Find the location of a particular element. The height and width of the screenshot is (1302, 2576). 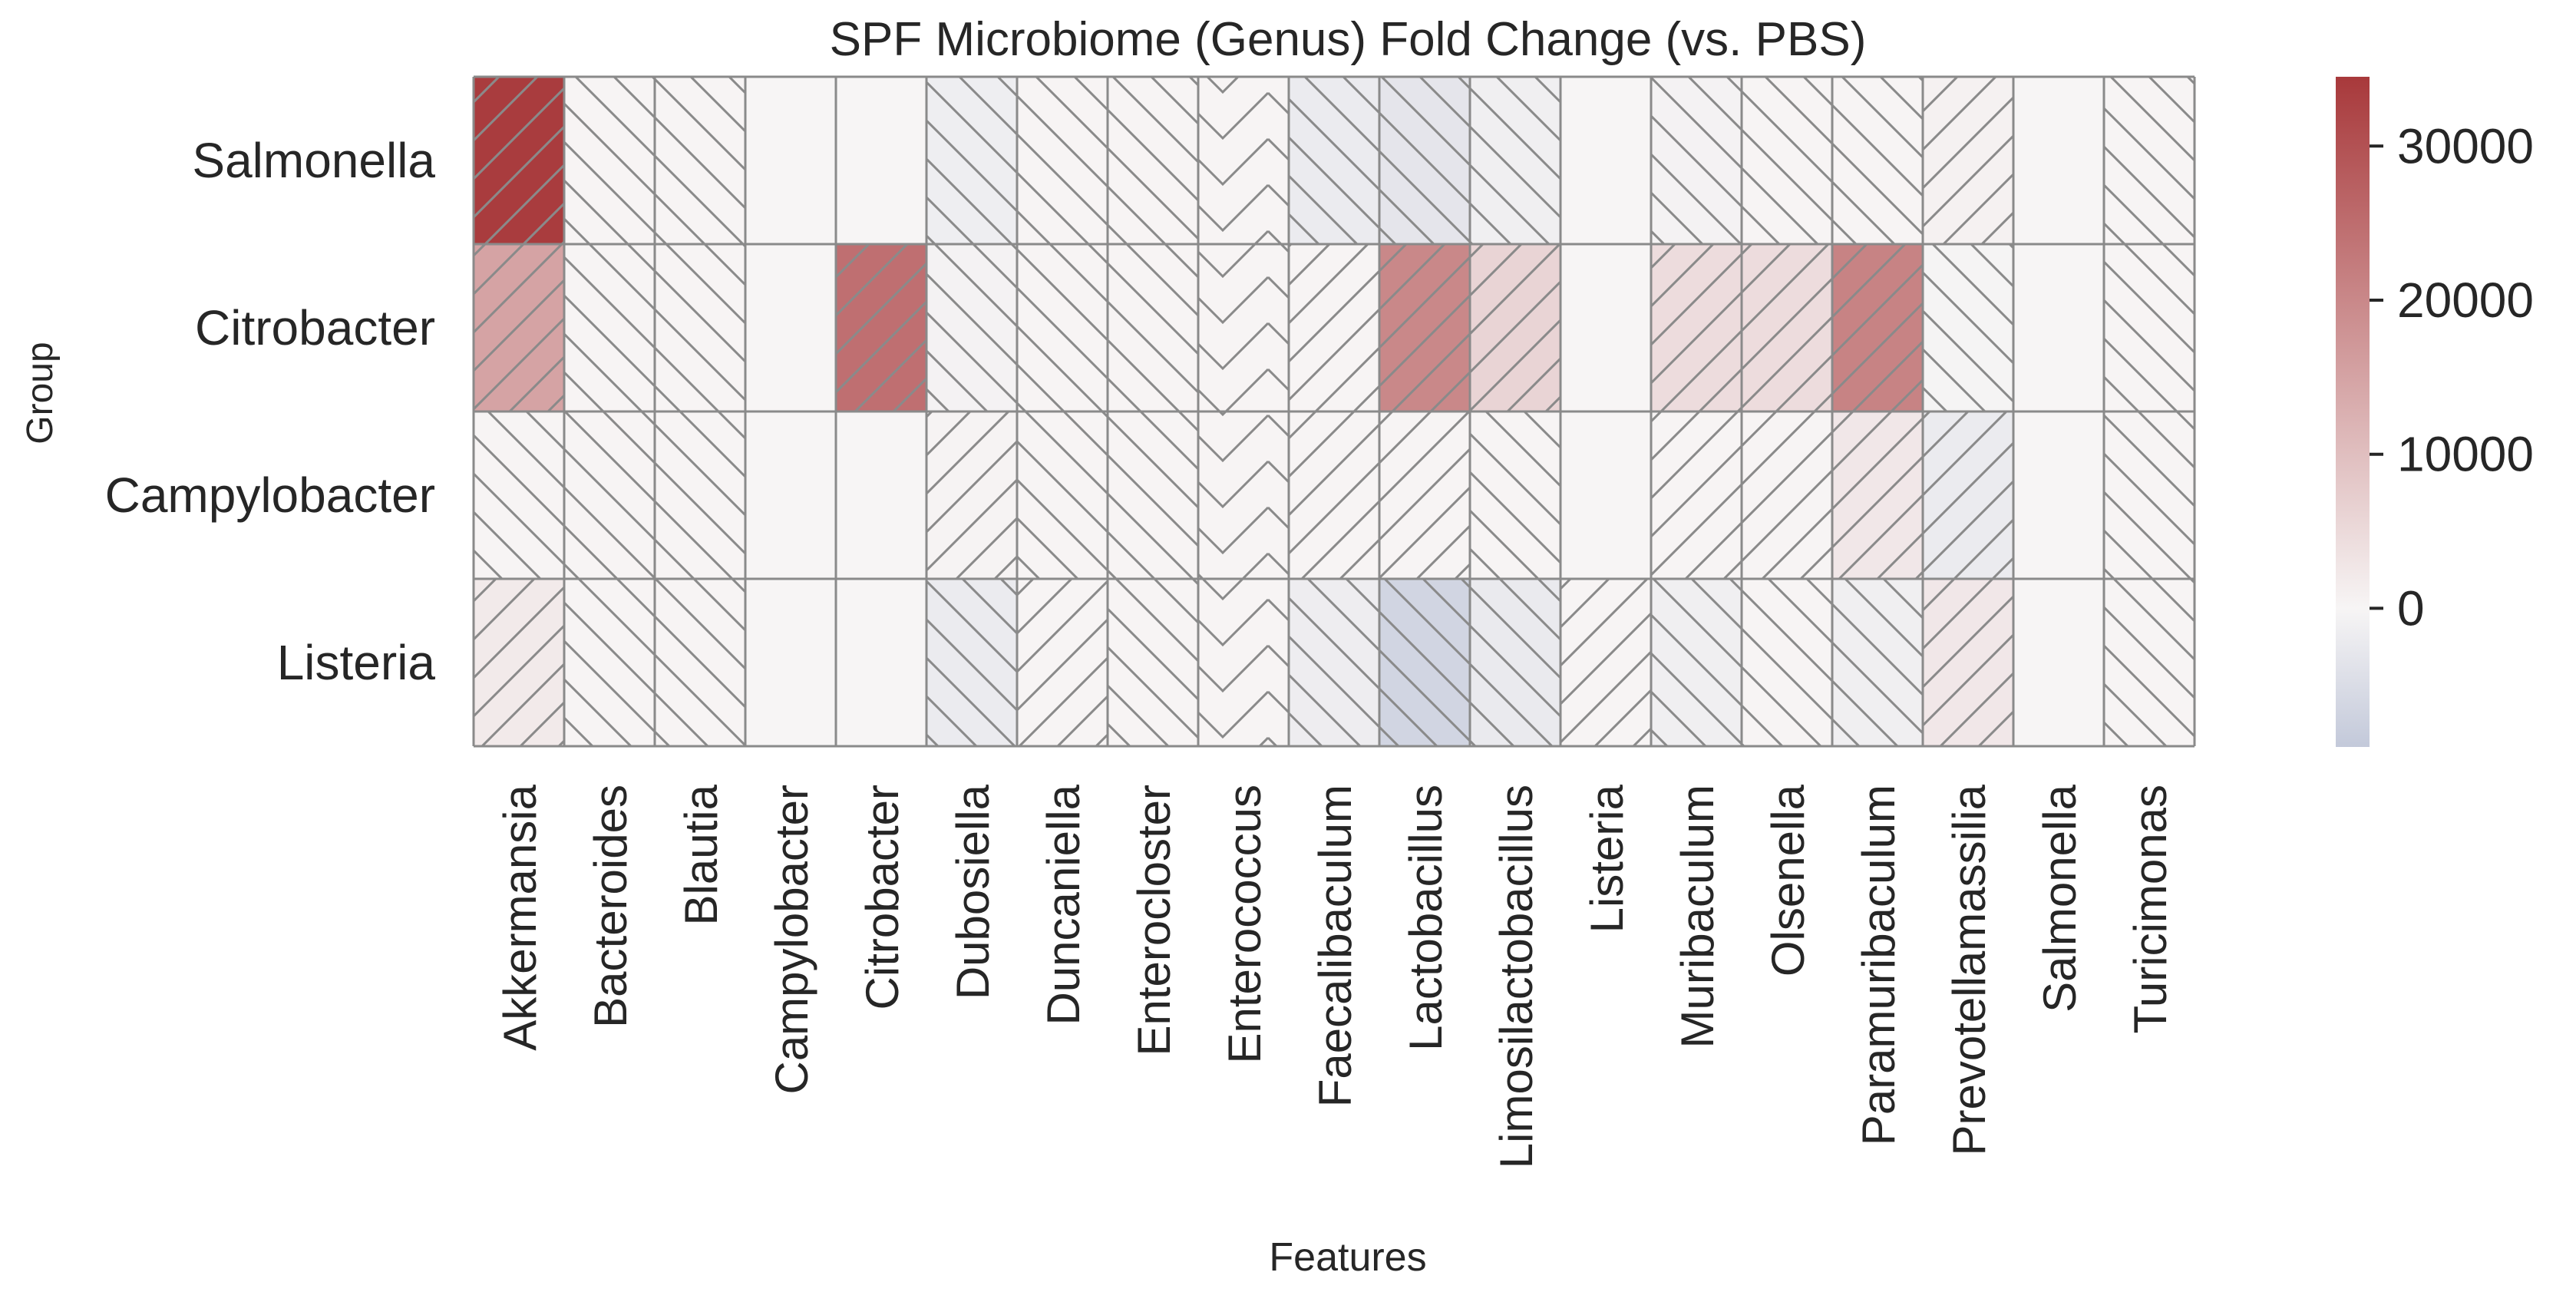

column-tick-label: Paramuribaculum is located at coordinates (1878, 965).